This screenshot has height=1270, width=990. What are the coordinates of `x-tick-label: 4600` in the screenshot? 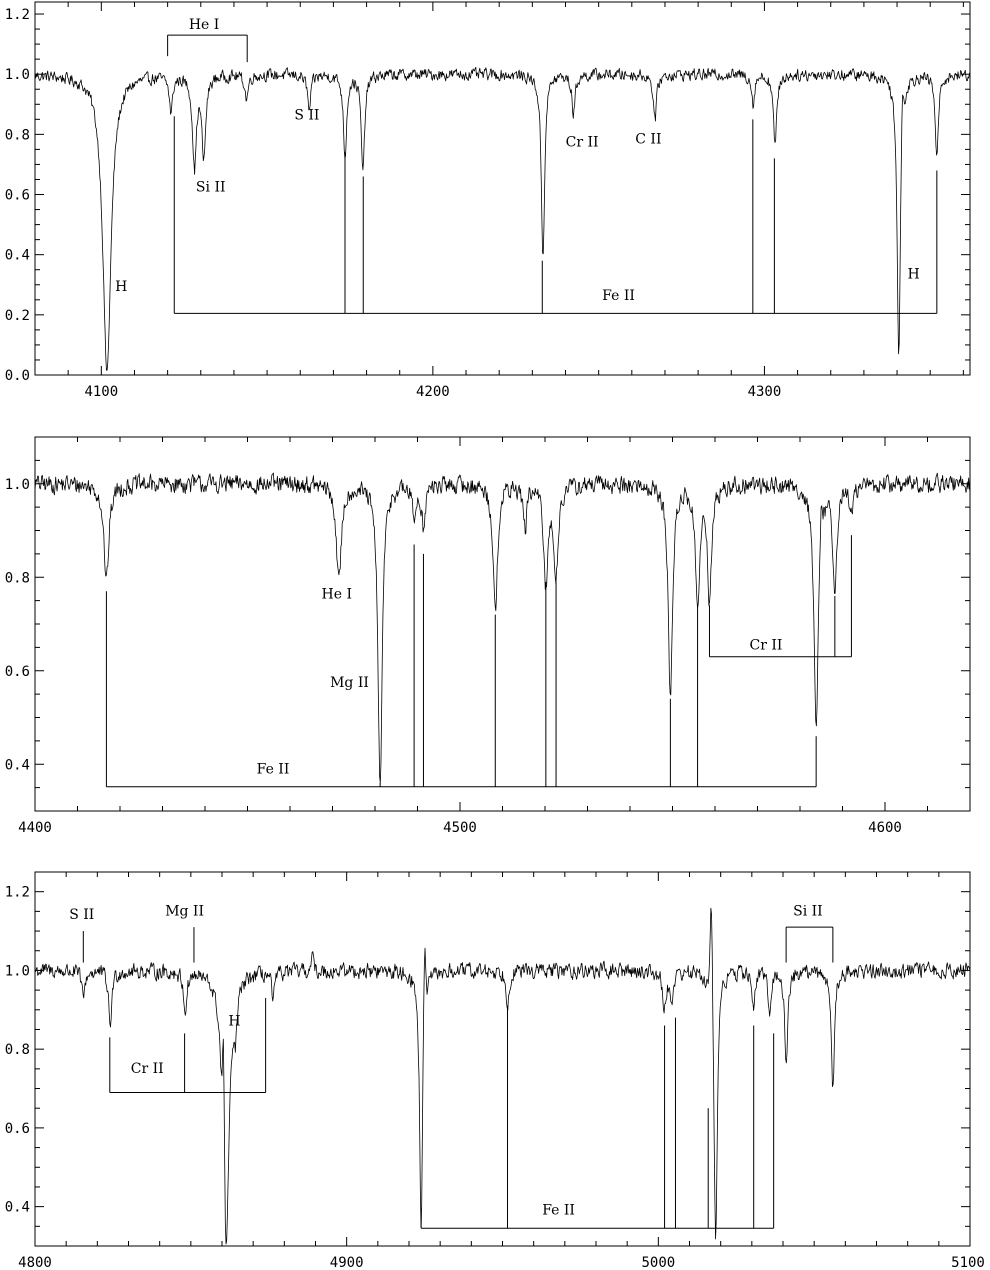 It's located at (885, 828).